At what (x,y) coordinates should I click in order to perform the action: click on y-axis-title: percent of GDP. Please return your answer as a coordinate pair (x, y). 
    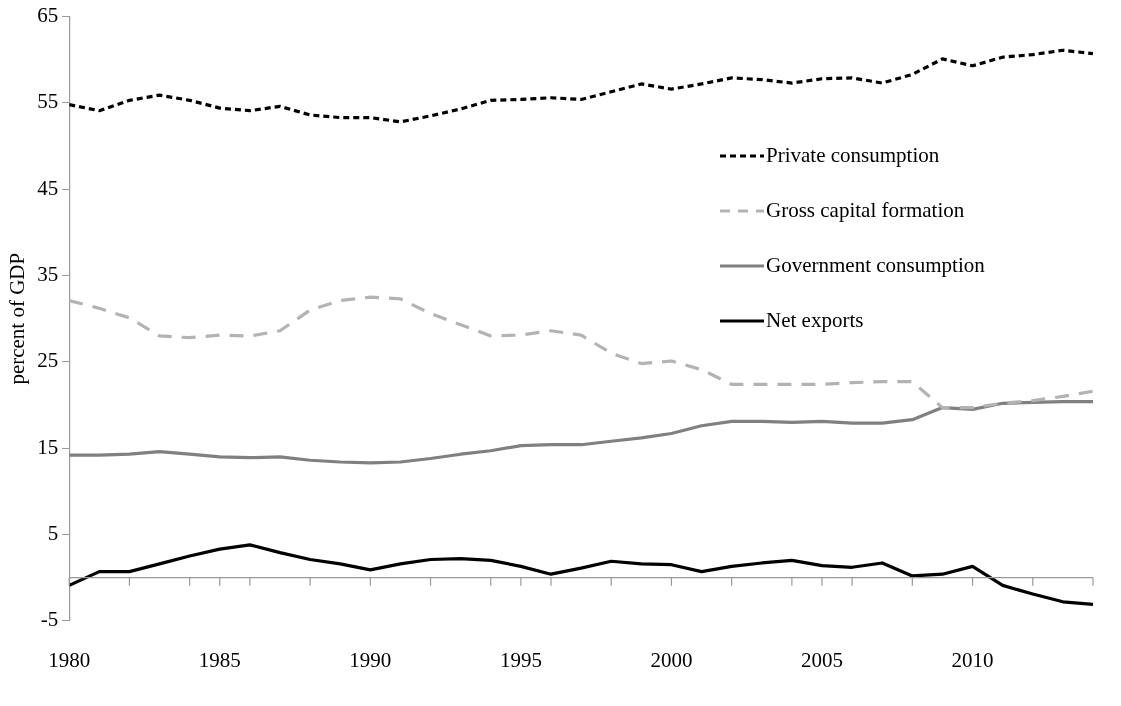
    Looking at the image, I should click on (17, 318).